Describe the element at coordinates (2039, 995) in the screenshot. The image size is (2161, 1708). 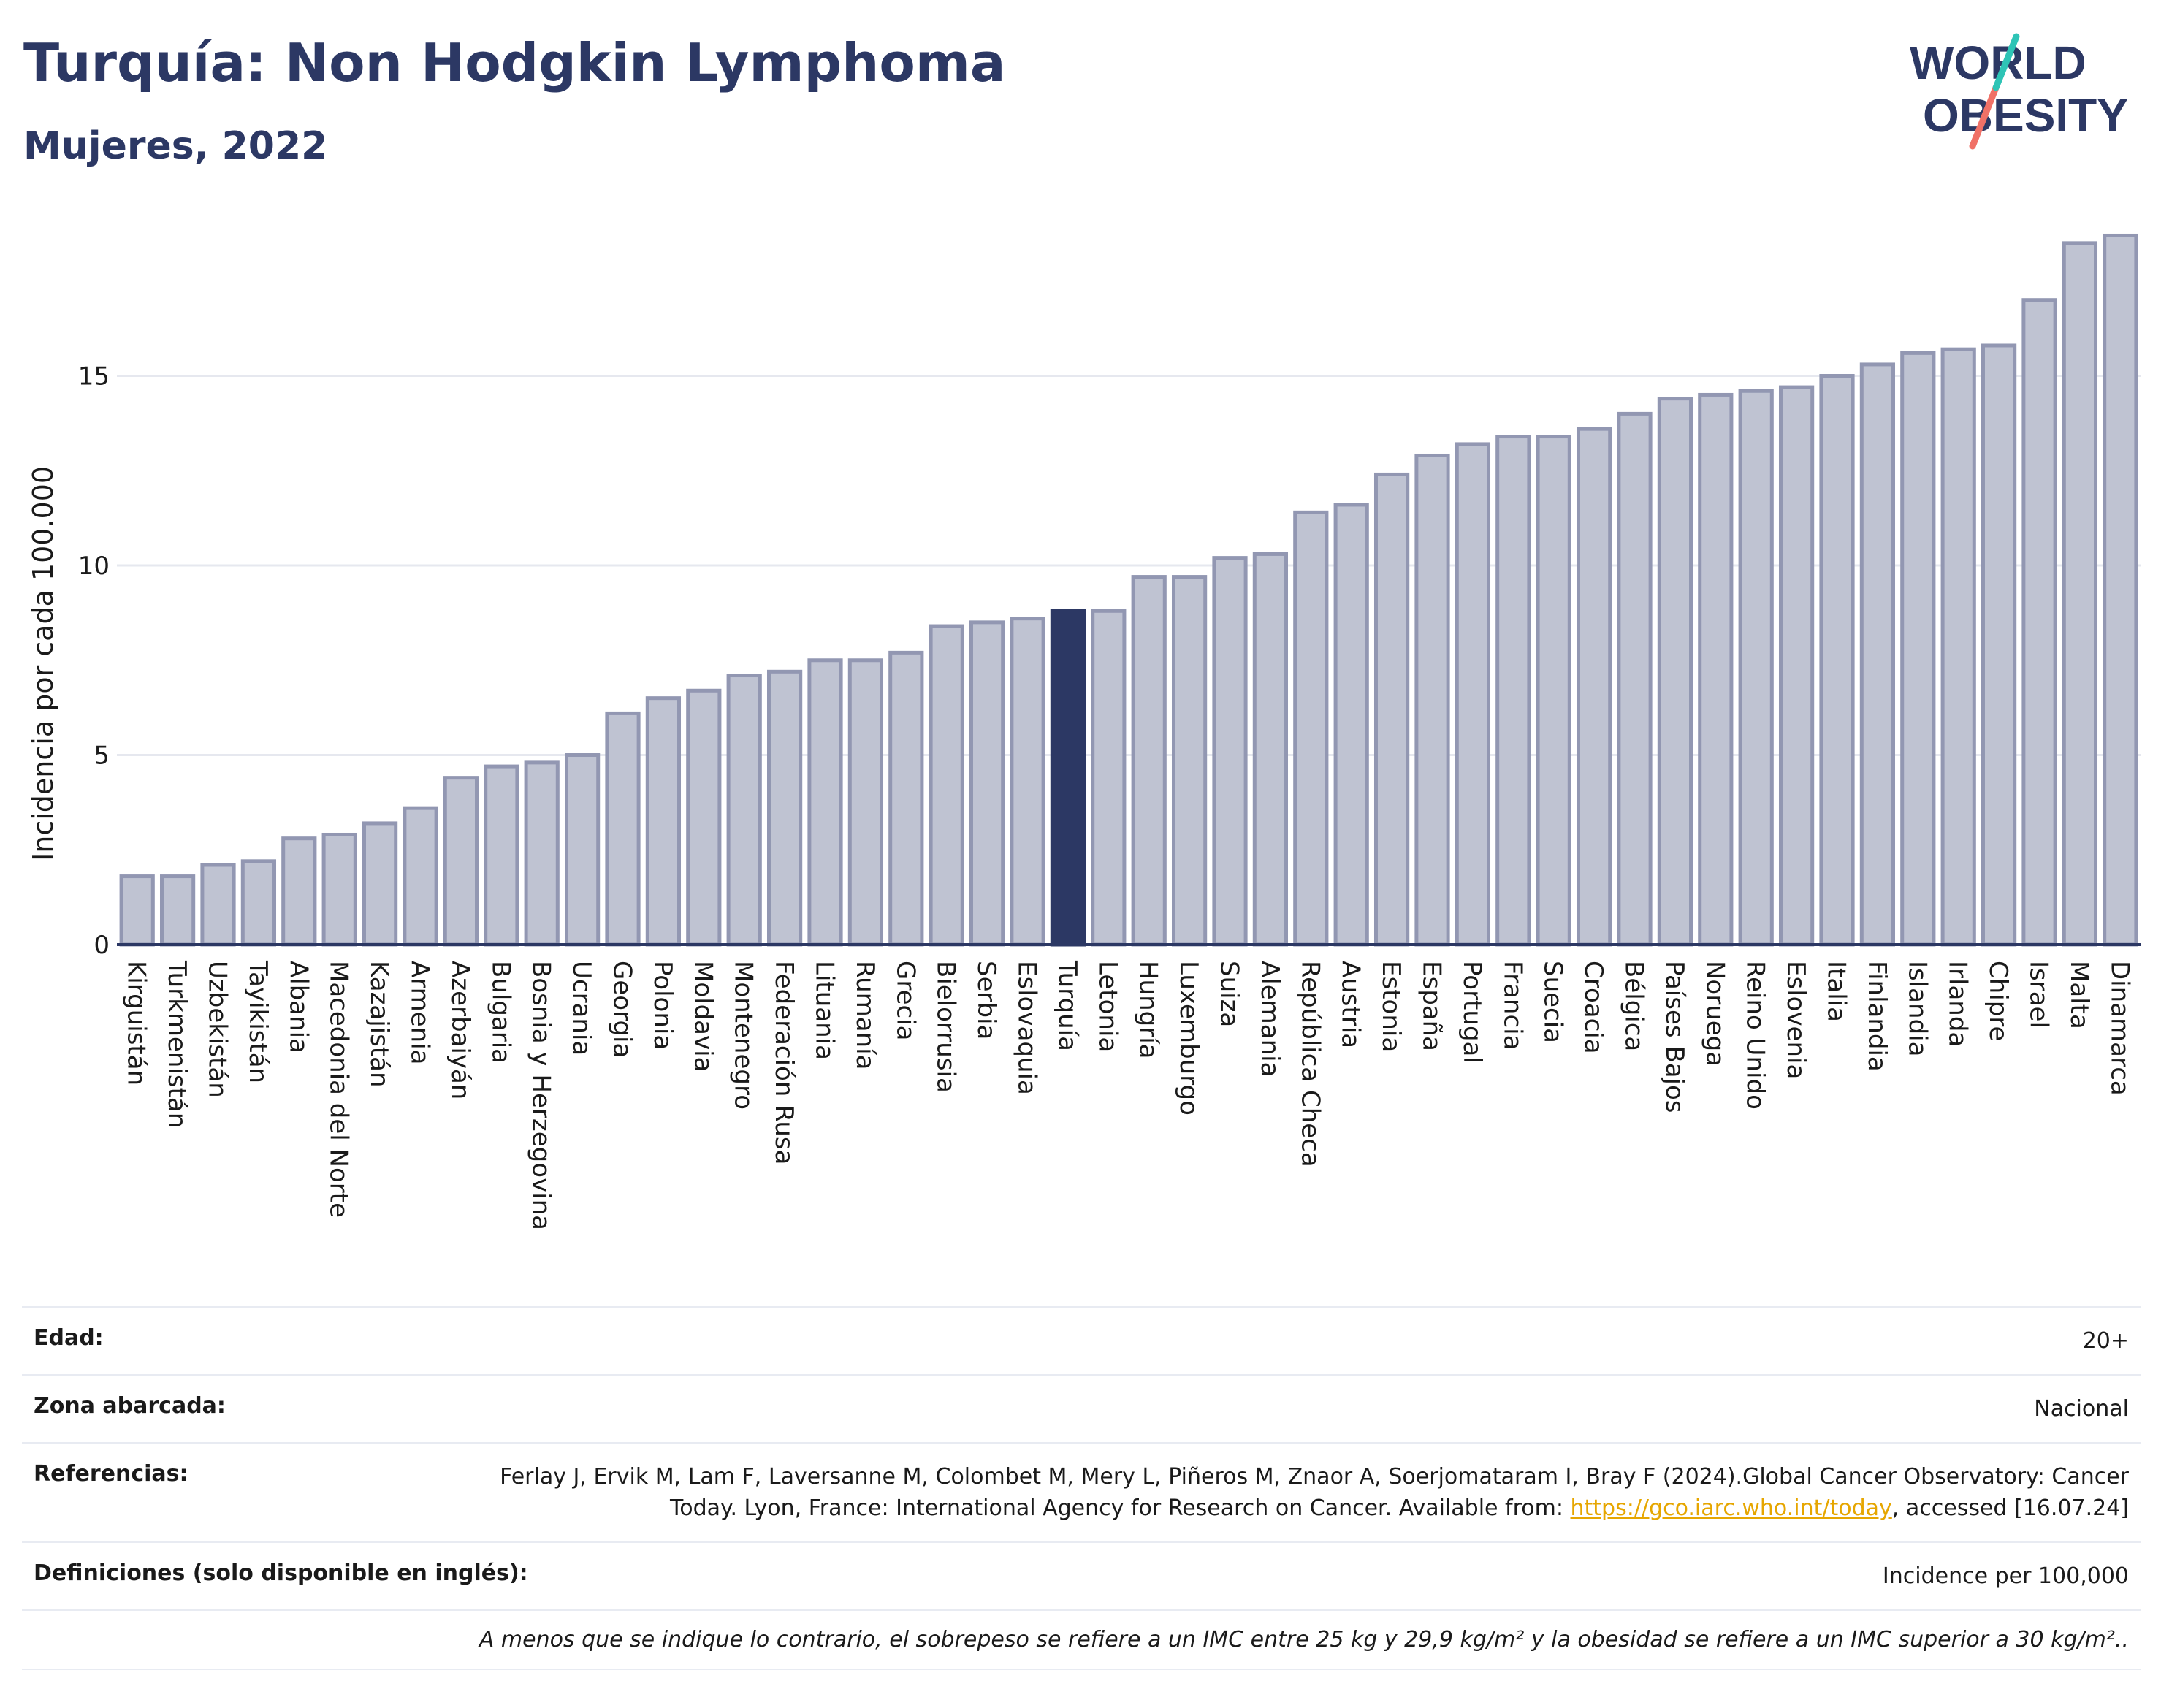
I see `x-tick-label: Israel` at that location.